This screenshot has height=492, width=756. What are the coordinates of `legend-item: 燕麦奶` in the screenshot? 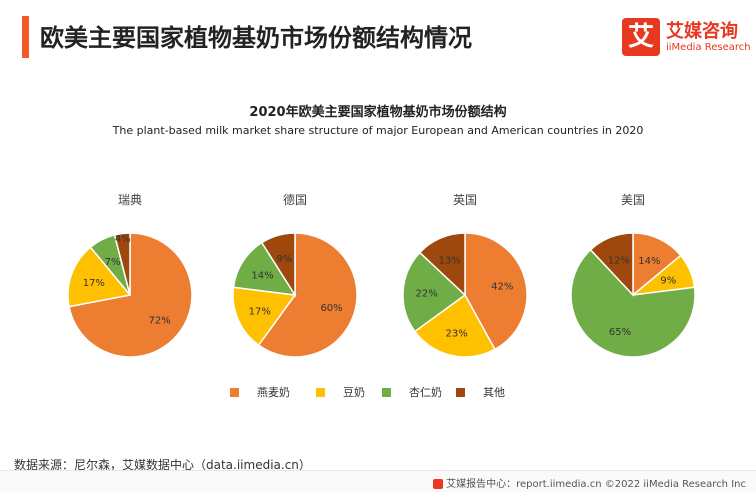 It's located at (260, 392).